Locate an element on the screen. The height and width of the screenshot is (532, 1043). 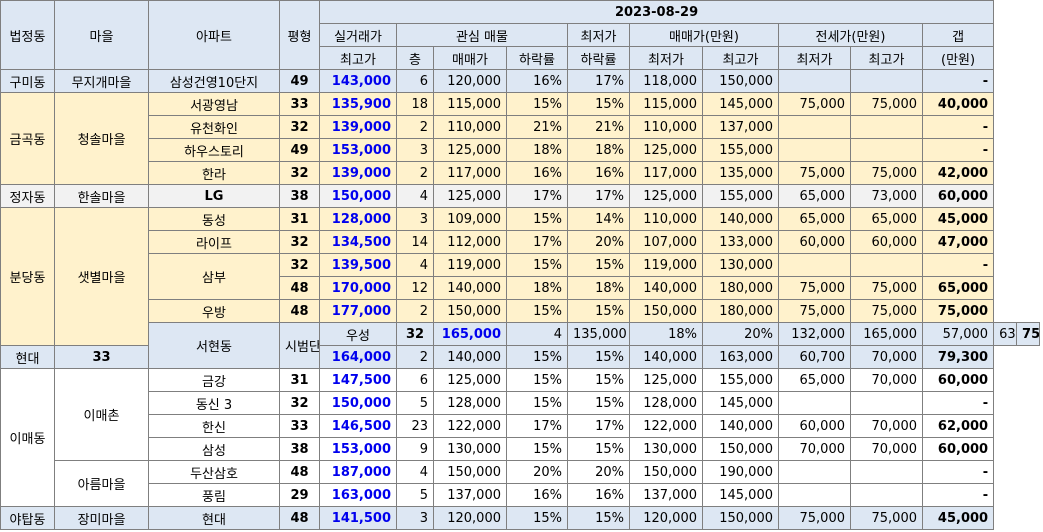
cell-village: 한솔마을 is located at coordinates (101, 196).